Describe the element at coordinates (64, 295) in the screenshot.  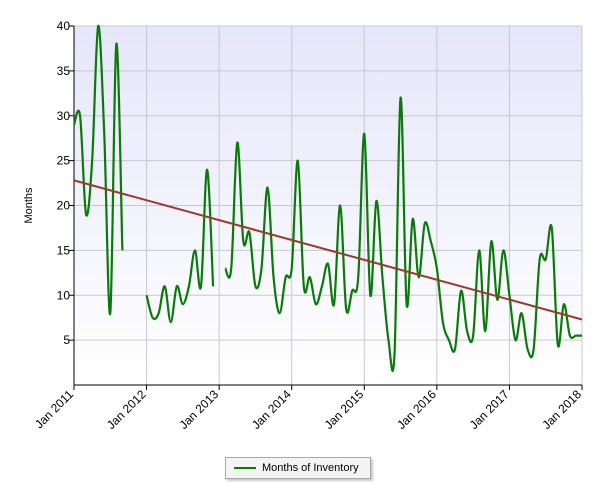
I see `y-tick-label: 10` at that location.